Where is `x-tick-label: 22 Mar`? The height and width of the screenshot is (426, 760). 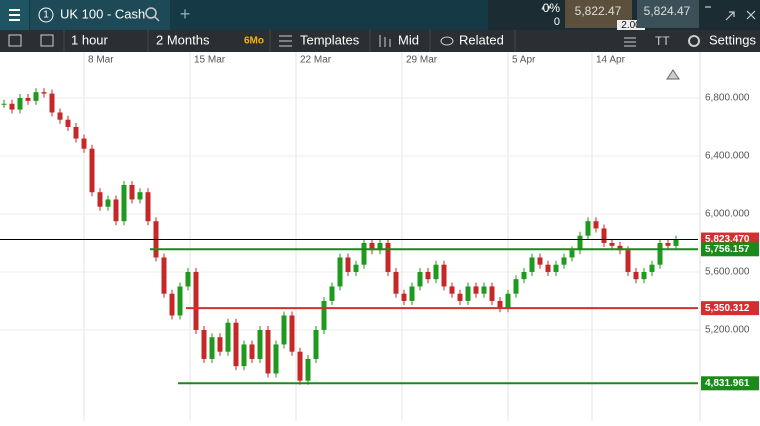 x-tick-label: 22 Mar is located at coordinates (316, 60).